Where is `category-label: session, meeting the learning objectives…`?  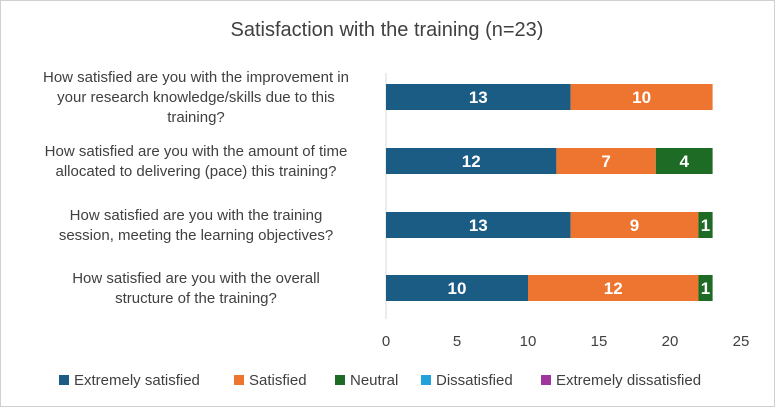
category-label: session, meeting the learning objectives… is located at coordinates (196, 235).